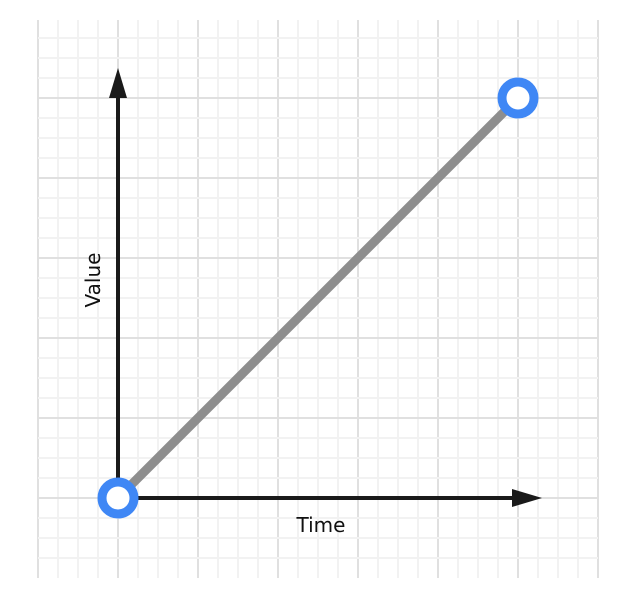 This screenshot has height=600, width=640. What do you see at coordinates (527, 498) in the screenshot?
I see `x-axis-arrow-icon` at bounding box center [527, 498].